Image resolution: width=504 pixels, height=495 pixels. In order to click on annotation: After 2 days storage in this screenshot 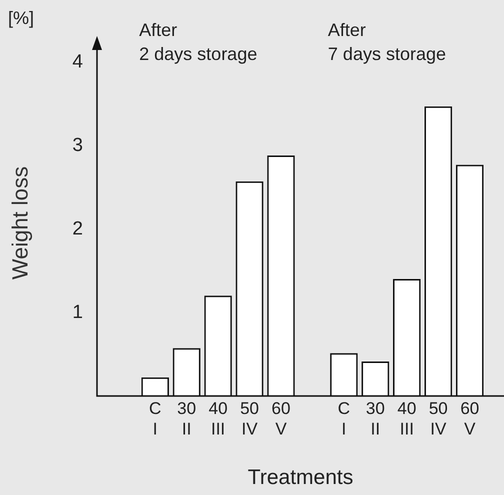, I will do `click(198, 42)`.